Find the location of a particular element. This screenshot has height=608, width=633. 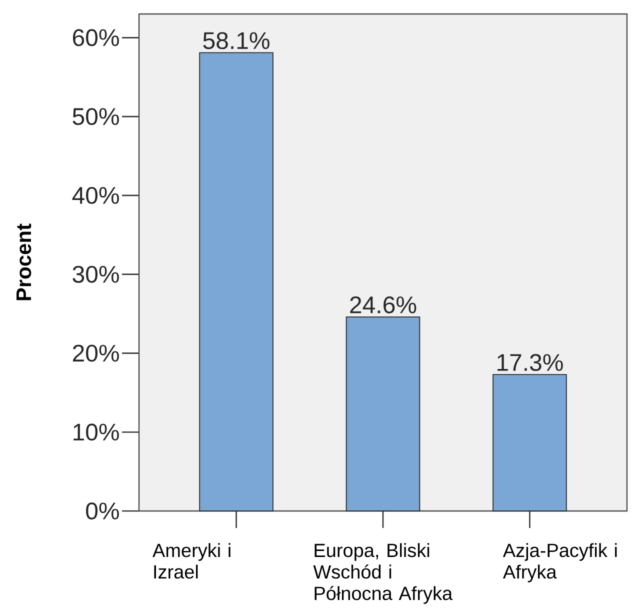

y-tick-label: 40% is located at coordinates (95, 195).